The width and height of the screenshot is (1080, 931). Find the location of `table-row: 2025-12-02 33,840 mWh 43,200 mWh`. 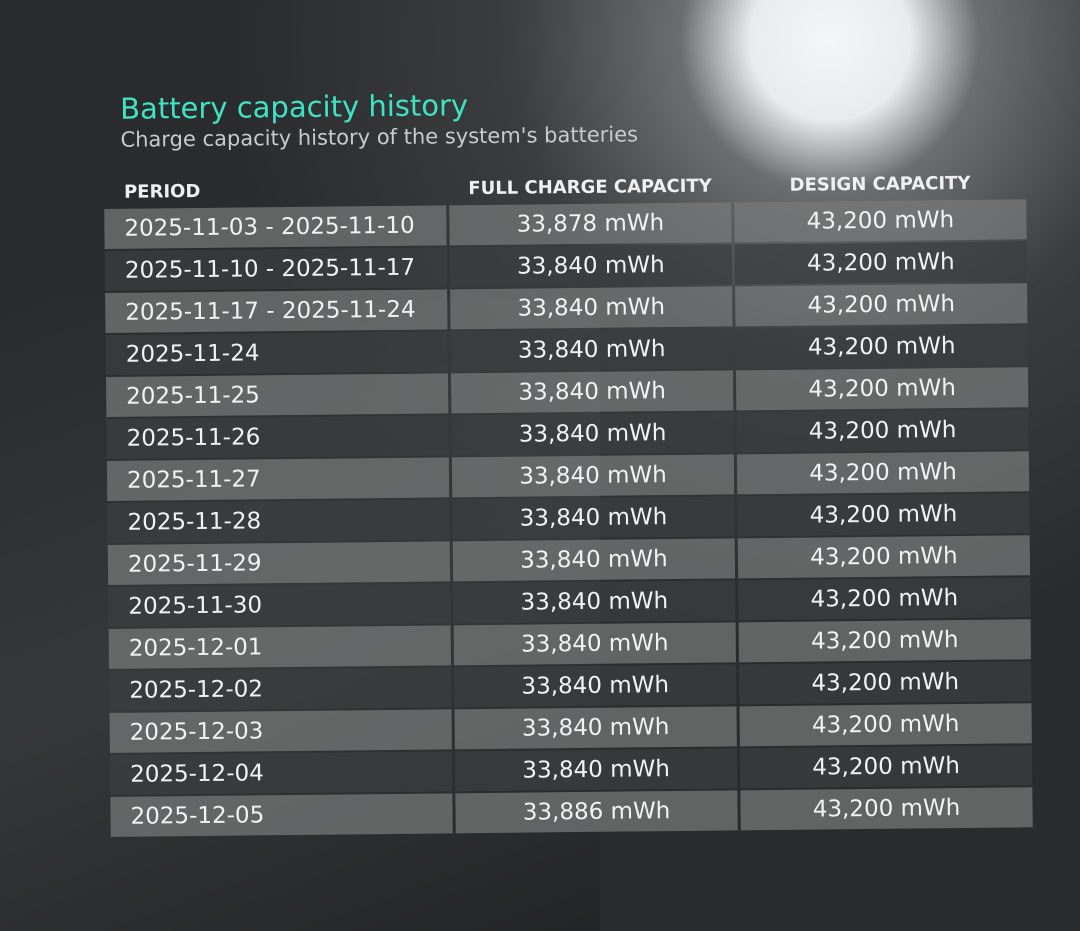

table-row: 2025-12-02 33,840 mWh 43,200 mWh is located at coordinates (570, 686).